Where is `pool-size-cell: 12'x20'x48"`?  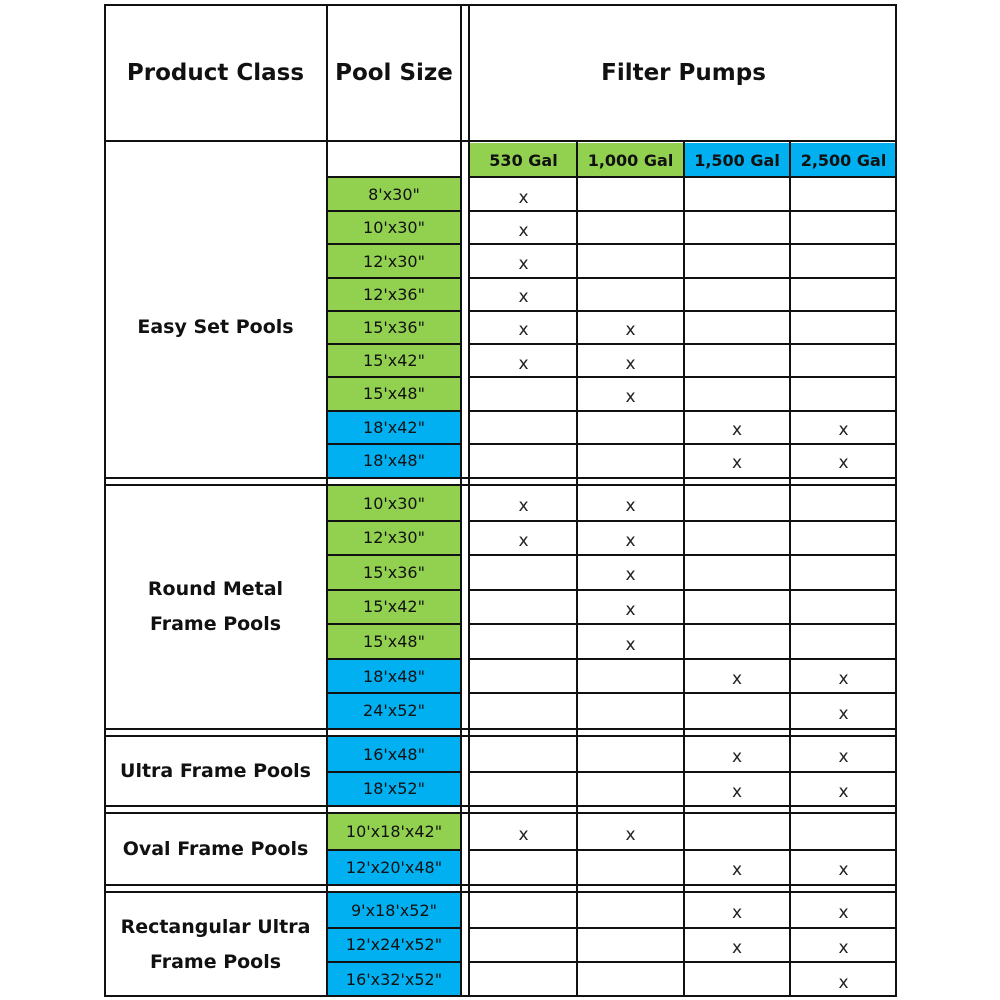
pool-size-cell: 12'x20'x48" is located at coordinates (394, 867).